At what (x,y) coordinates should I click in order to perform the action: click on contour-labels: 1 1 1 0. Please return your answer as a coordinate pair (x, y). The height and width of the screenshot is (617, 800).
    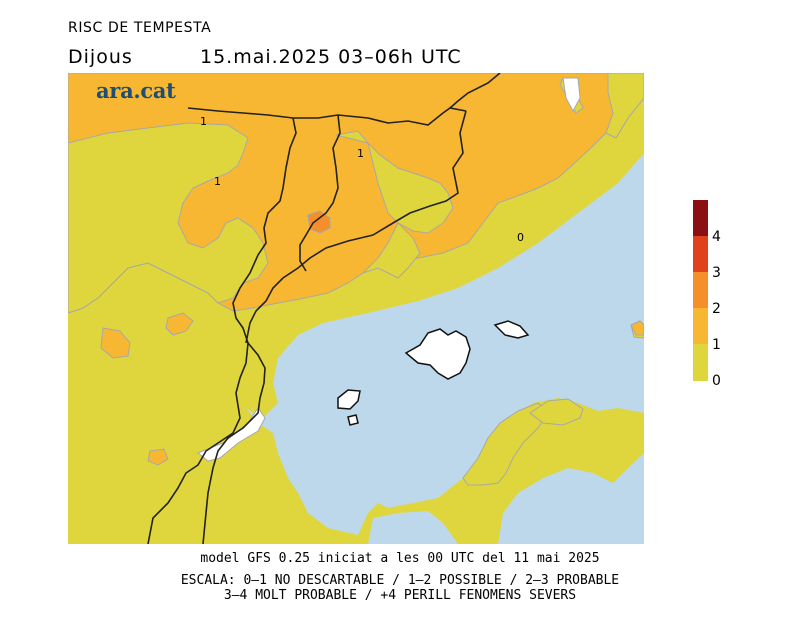
    Looking at the image, I should click on (362, 179).